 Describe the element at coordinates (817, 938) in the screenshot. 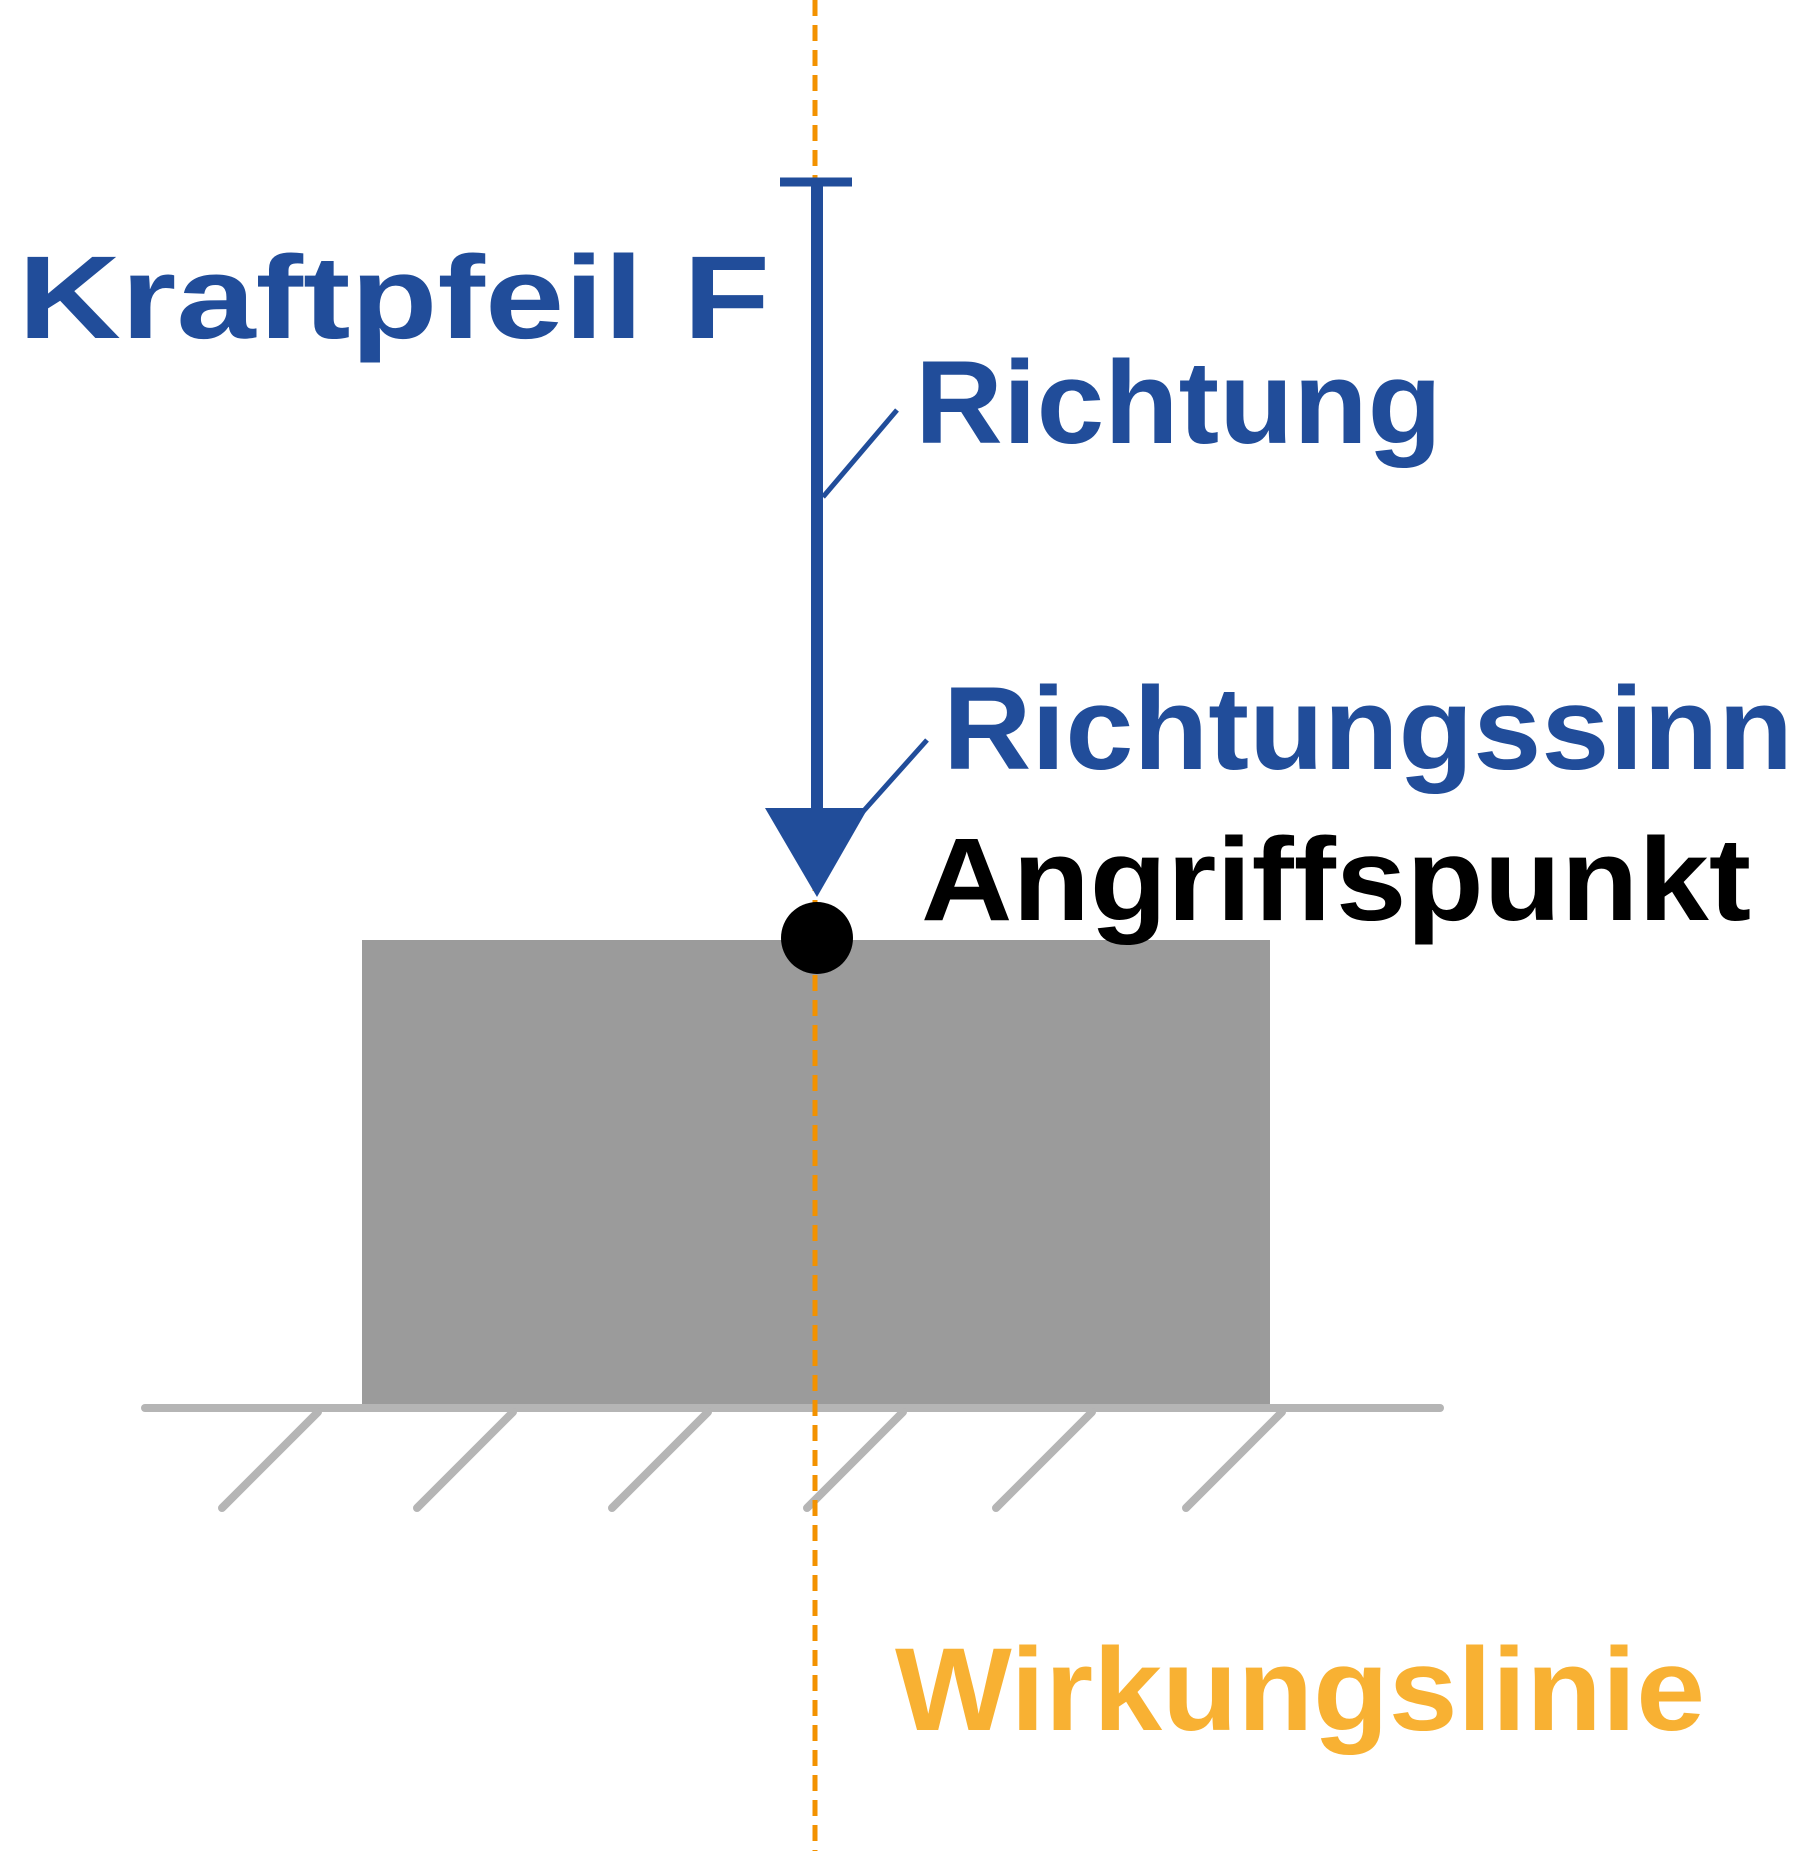

I see `point-of-application-dot` at that location.